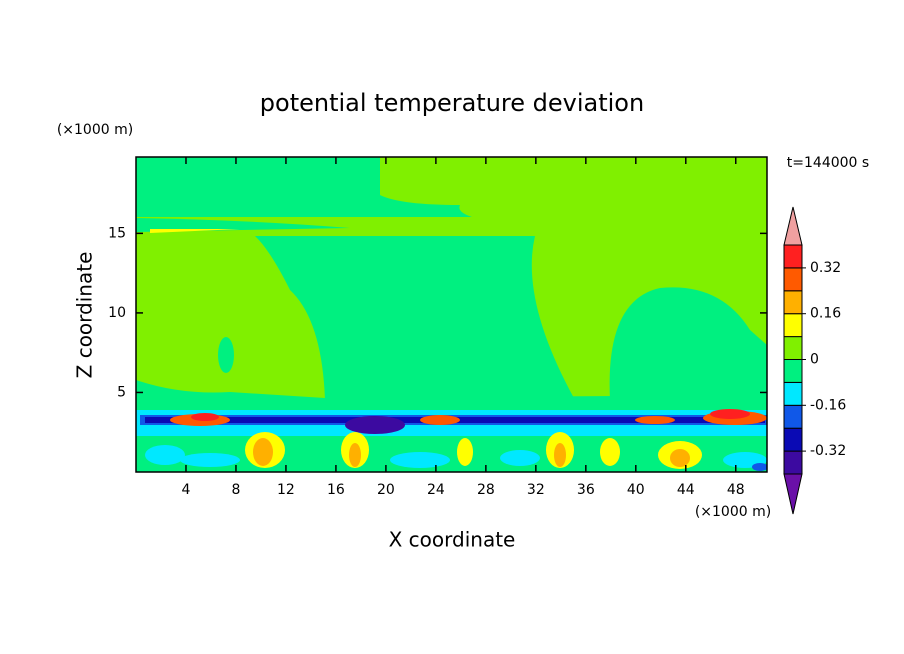 The height and width of the screenshot is (654, 904). I want to click on x-tick-label: 32, so click(536, 490).